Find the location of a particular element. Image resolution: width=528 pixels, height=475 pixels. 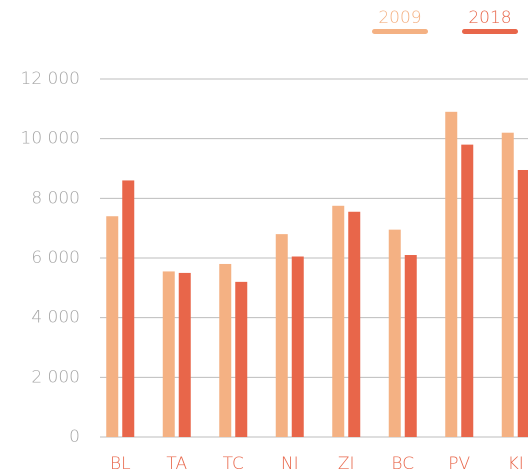

x-tick-label: TA is located at coordinates (176, 464).